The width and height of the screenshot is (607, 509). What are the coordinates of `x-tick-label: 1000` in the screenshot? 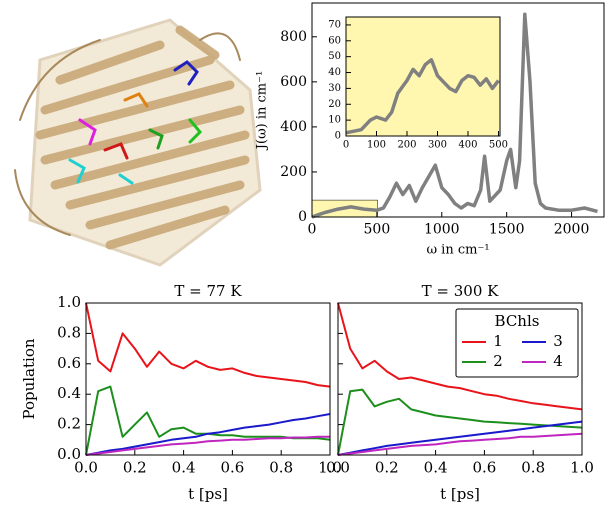 It's located at (442, 230).